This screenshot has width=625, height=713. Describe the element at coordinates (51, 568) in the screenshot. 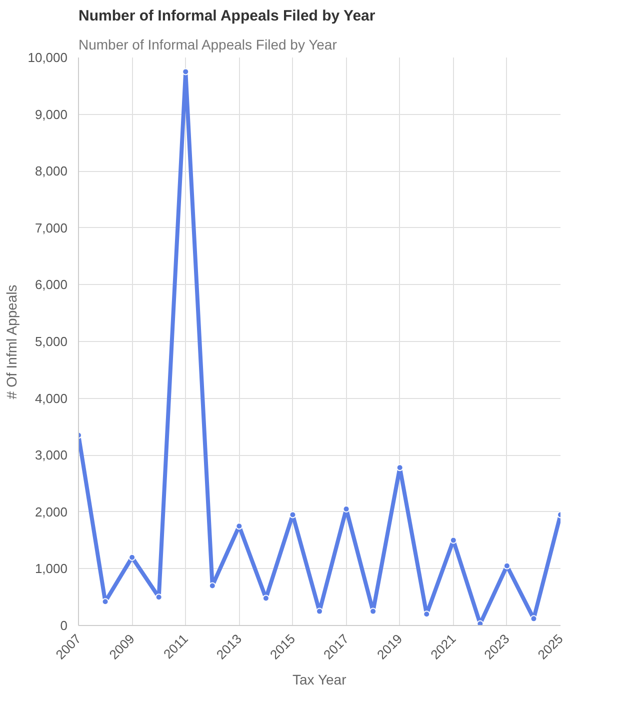

I see `y-tick-label: 1,000` at that location.